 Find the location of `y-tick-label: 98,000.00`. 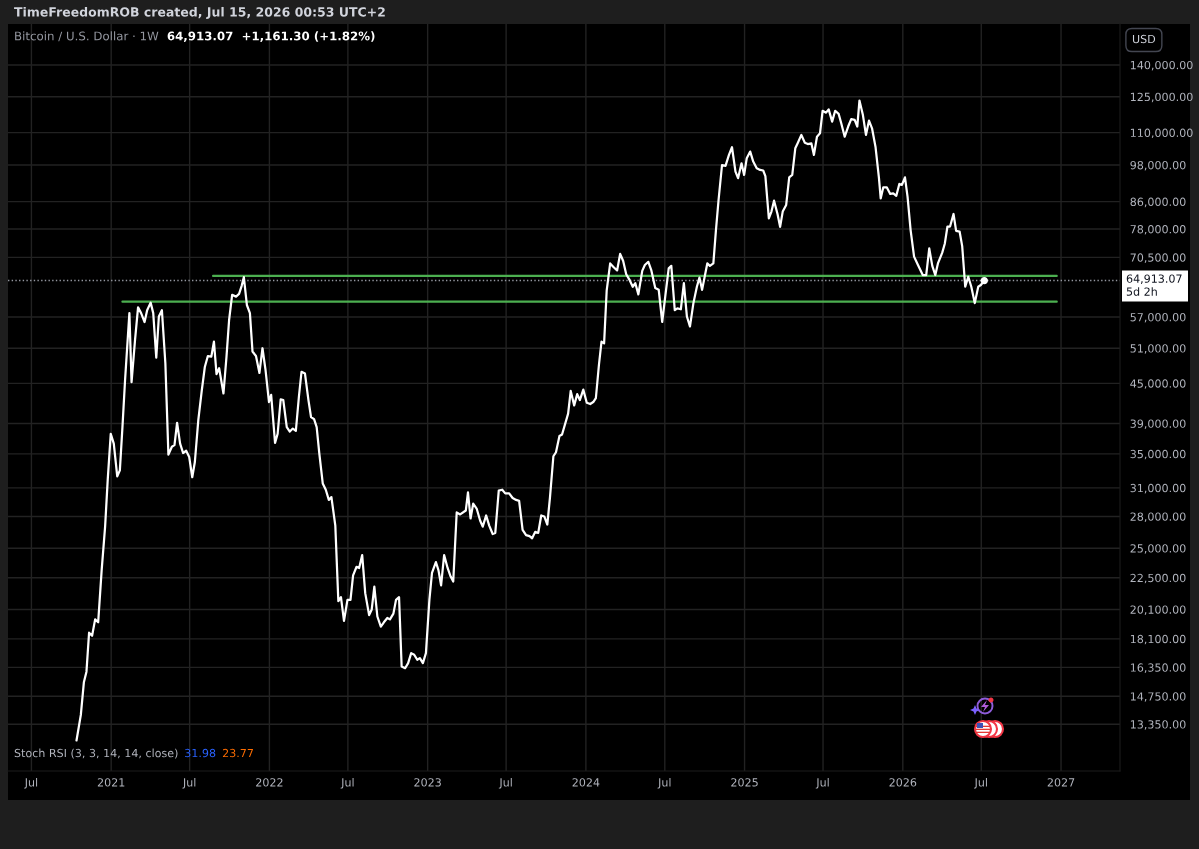

y-tick-label: 98,000.00 is located at coordinates (1158, 165).